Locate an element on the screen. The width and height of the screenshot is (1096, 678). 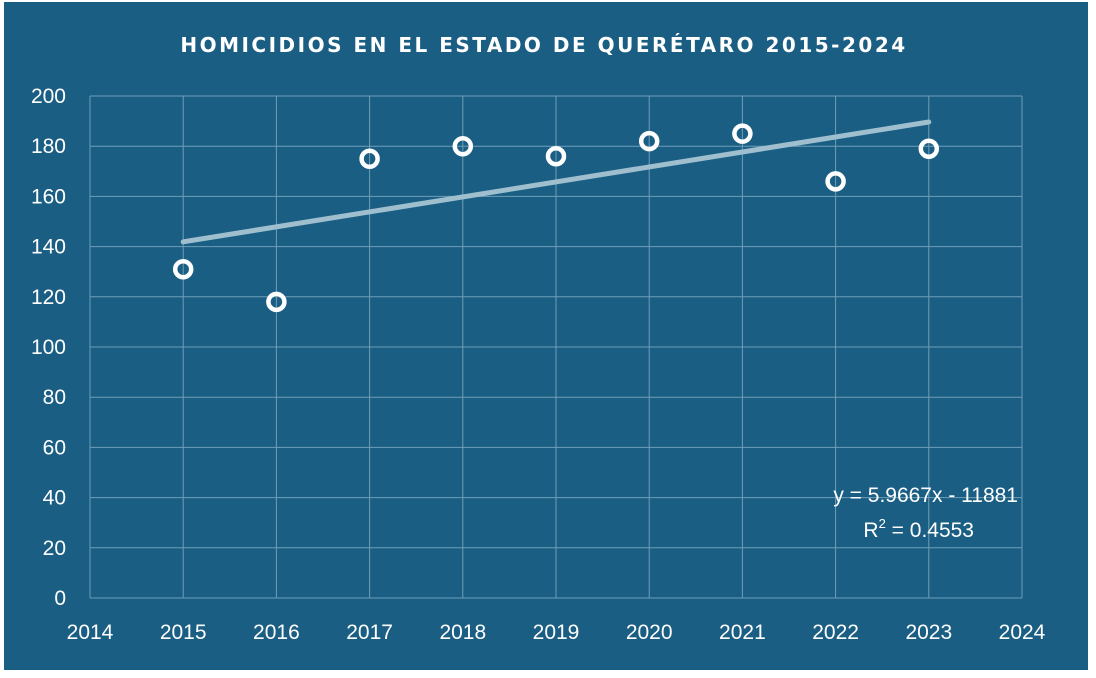
r-squared-value: = 0.4553 is located at coordinates (930, 530).